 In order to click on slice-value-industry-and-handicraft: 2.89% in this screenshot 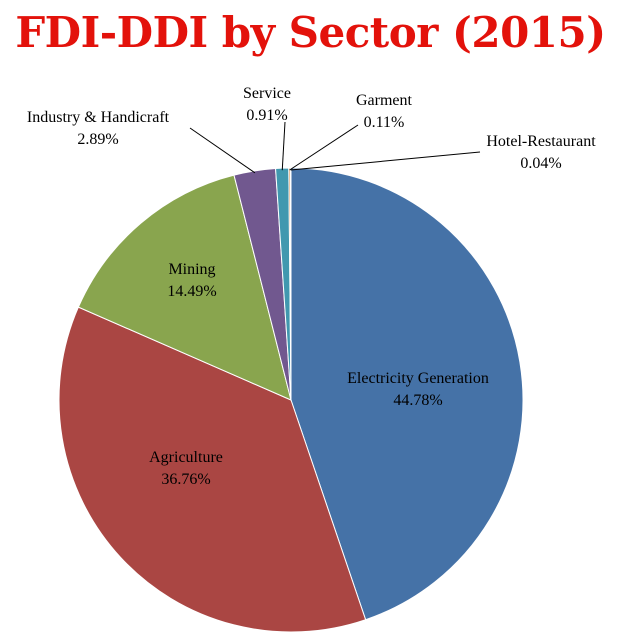, I will do `click(97, 139)`.